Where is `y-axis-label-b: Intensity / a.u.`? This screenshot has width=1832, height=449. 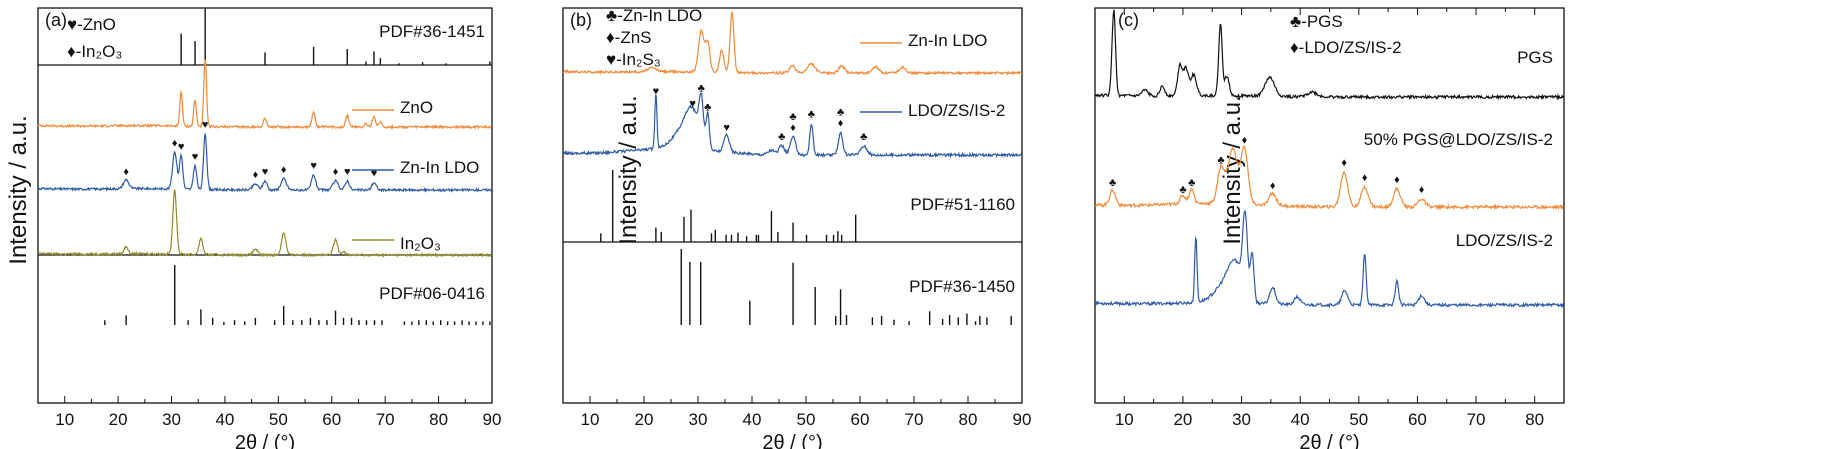 y-axis-label-b: Intensity / a.u. is located at coordinates (628, 169).